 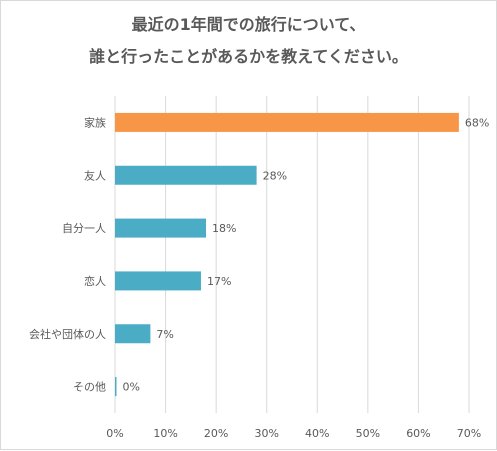 I want to click on category-label: 恋人, so click(x=95, y=281).